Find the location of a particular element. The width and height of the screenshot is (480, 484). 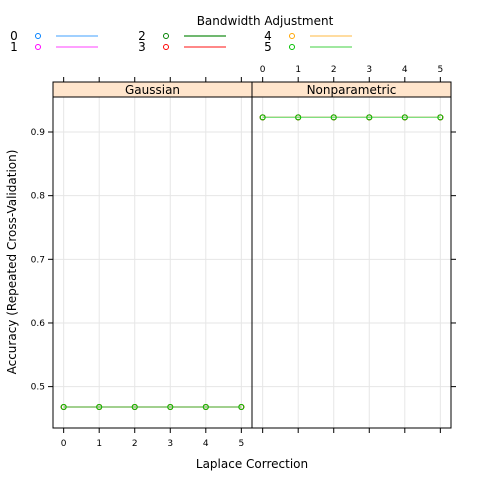

y-axis-label: Accuracy (Repeated Cross-Validation) is located at coordinates (12, 262).